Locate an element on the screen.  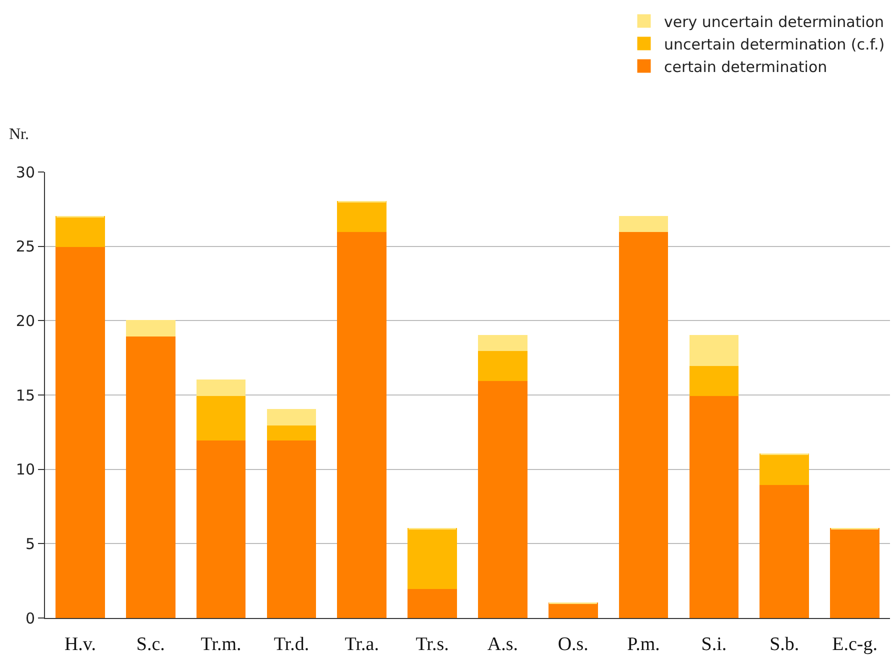
y-tick-label: 0 is located at coordinates (30, 618).